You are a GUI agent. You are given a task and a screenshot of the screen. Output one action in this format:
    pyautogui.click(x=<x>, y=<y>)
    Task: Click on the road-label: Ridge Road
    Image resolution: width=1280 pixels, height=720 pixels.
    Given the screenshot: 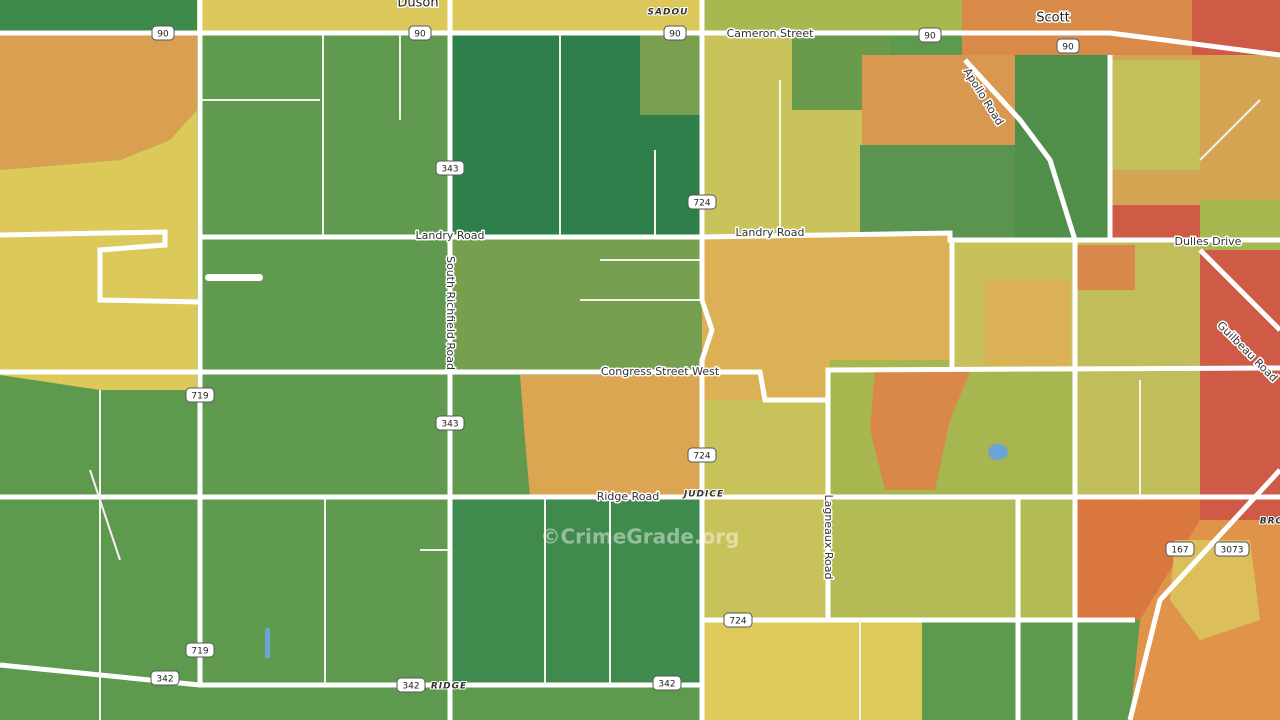 What is the action you would take?
    pyautogui.click(x=628, y=496)
    